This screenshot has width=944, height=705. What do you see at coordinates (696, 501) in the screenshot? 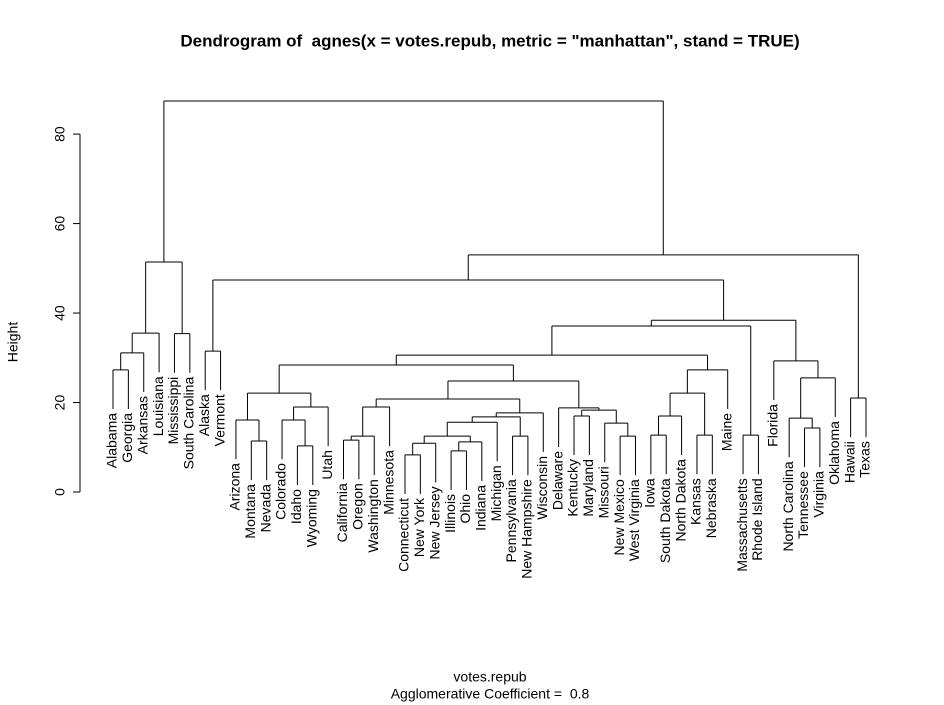
I see `leaf-label: Kansas` at bounding box center [696, 501].